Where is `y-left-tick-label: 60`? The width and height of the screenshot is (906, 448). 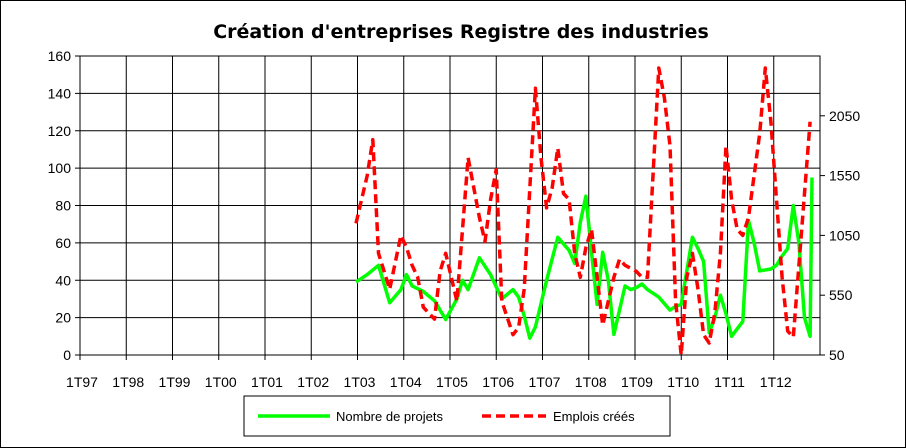 y-left-tick-label: 60 is located at coordinates (63, 243).